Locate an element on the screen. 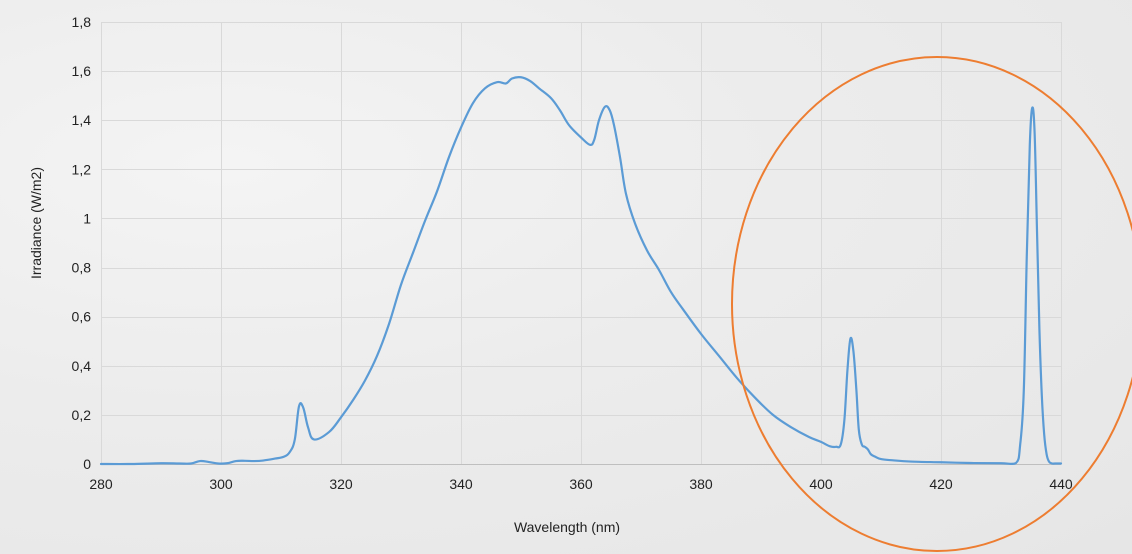 The width and height of the screenshot is (1132, 554). y-tick-label: 0,8 is located at coordinates (82, 268).